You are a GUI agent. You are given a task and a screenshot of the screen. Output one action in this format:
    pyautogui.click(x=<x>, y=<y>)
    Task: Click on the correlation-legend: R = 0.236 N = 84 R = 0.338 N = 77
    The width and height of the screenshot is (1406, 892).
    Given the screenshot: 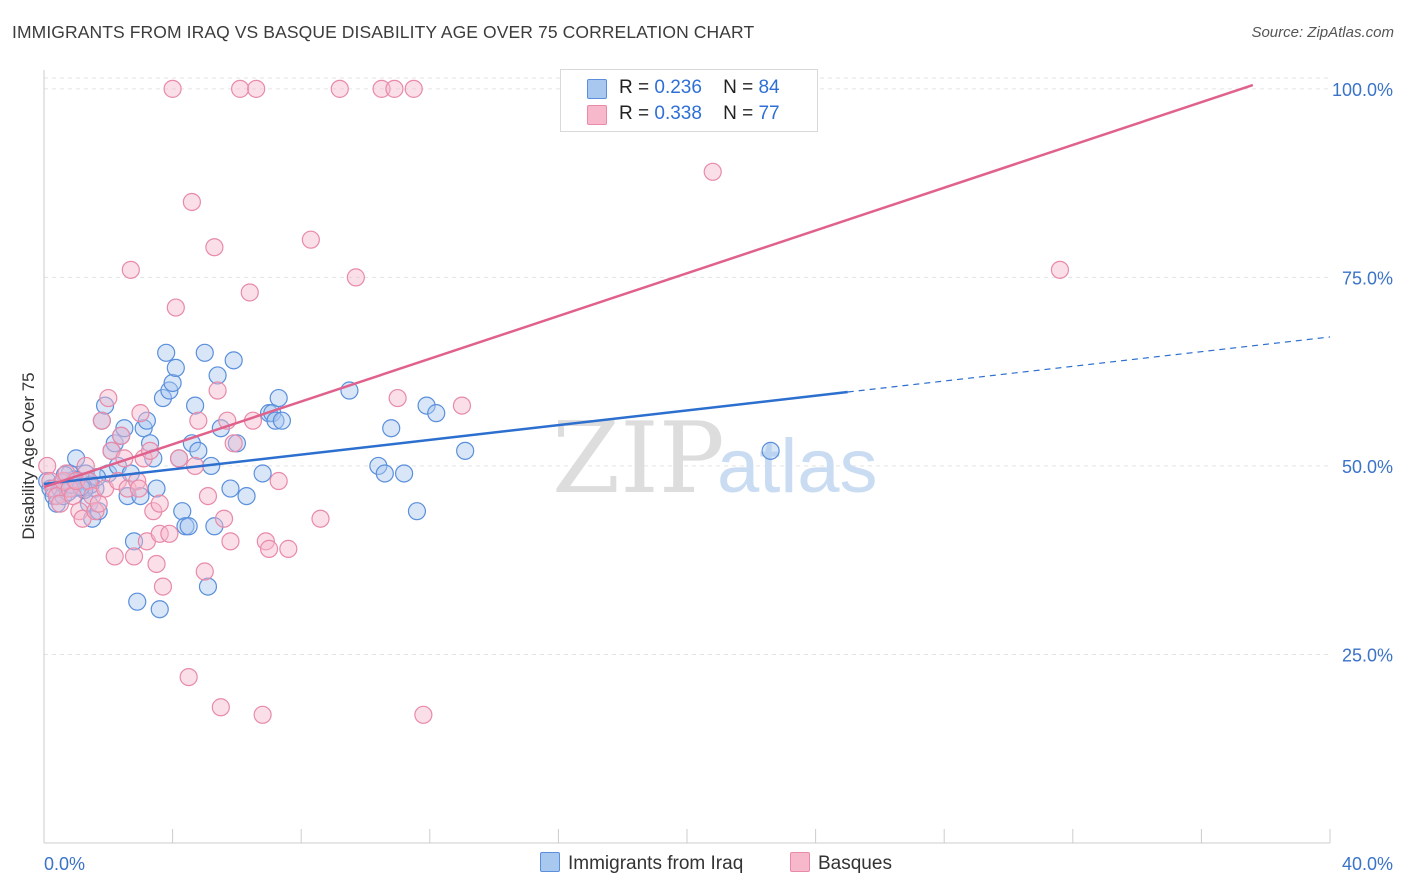 What is the action you would take?
    pyautogui.click(x=689, y=100)
    